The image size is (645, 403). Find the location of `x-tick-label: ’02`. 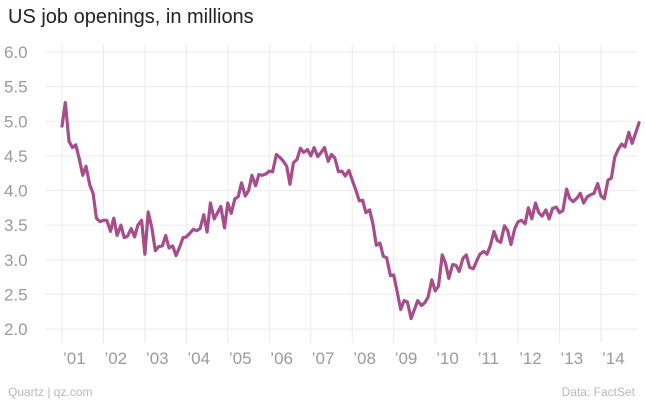

x-tick-label: ’02 is located at coordinates (115, 358).